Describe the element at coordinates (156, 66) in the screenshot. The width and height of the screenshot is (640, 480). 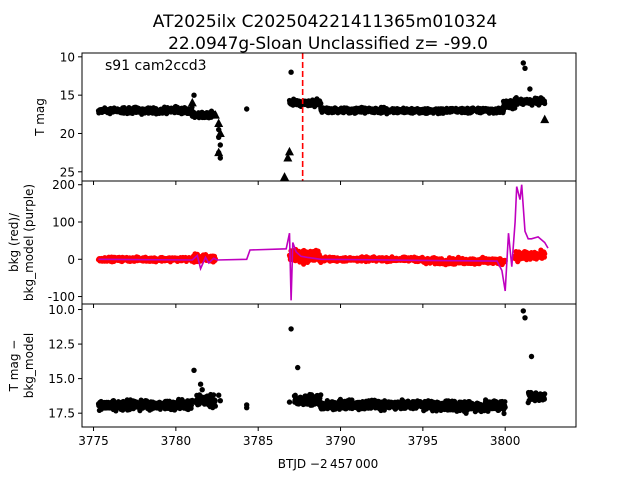
I see `sector-annotation: s91 cam2ccd3` at that location.